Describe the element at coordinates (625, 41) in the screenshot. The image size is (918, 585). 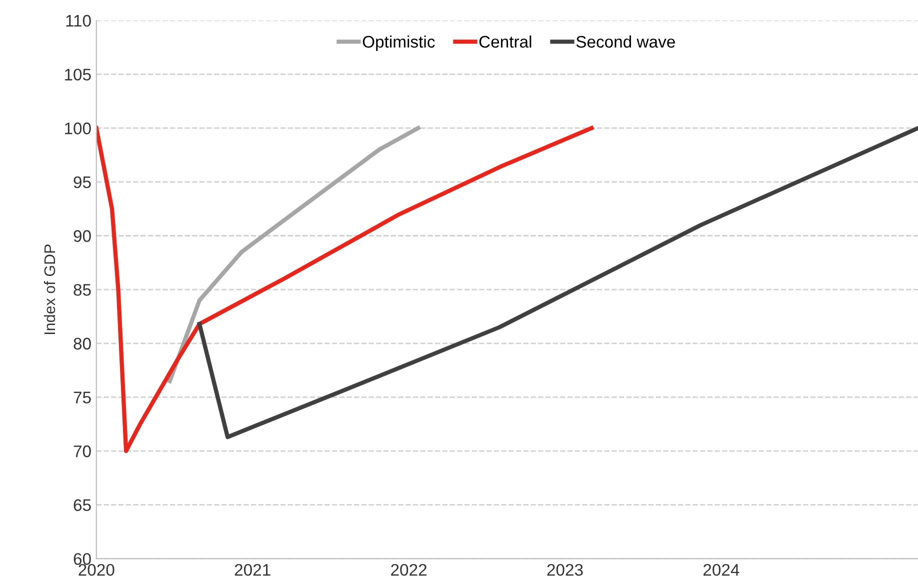
I see `legend-label: Second wave` at that location.